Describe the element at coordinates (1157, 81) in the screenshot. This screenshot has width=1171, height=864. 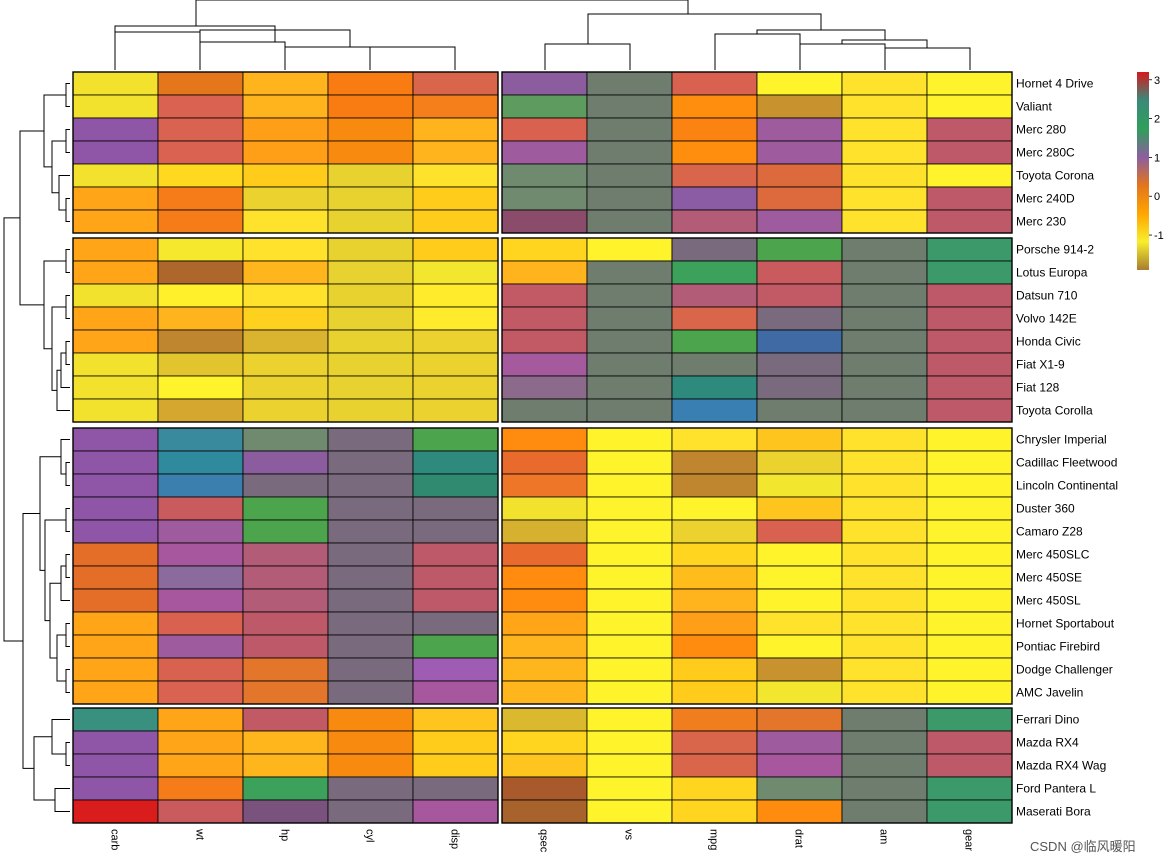
I see `colorbar-tick-label: 3` at that location.